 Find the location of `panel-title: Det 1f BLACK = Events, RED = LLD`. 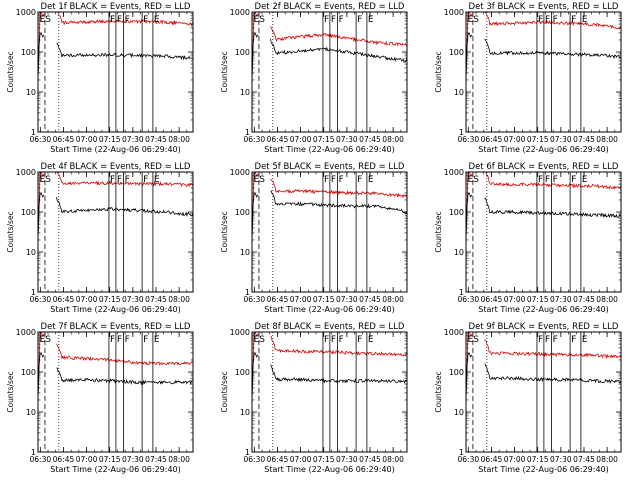

panel-title: Det 1f BLACK = Events, RED = LLD is located at coordinates (116, 7).